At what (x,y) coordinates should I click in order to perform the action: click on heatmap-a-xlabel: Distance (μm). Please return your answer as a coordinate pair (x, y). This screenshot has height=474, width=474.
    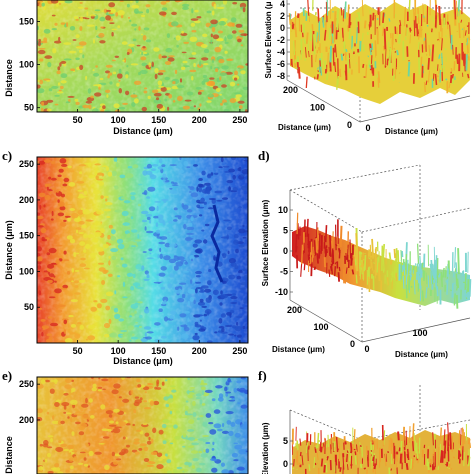
    Looking at the image, I should click on (143, 131).